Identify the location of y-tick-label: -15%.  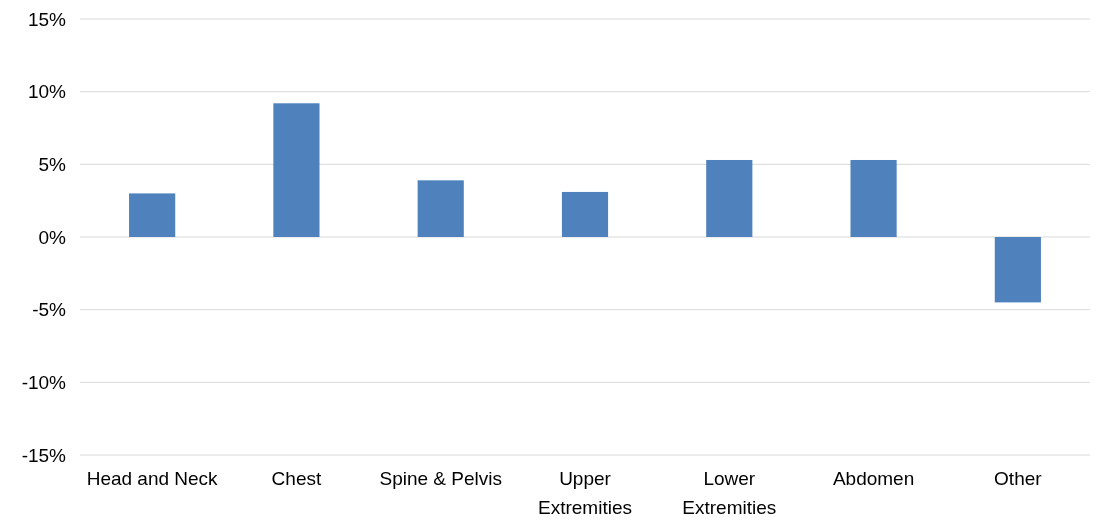
(44, 455).